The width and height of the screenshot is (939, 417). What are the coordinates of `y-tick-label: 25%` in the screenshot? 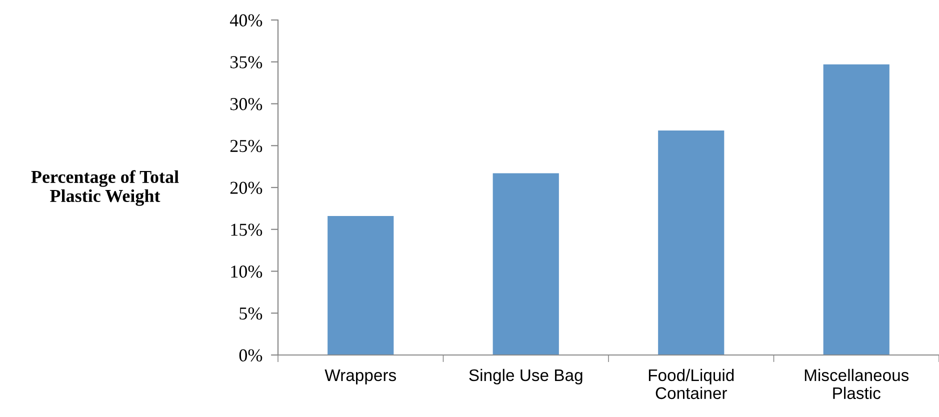 It's located at (246, 146).